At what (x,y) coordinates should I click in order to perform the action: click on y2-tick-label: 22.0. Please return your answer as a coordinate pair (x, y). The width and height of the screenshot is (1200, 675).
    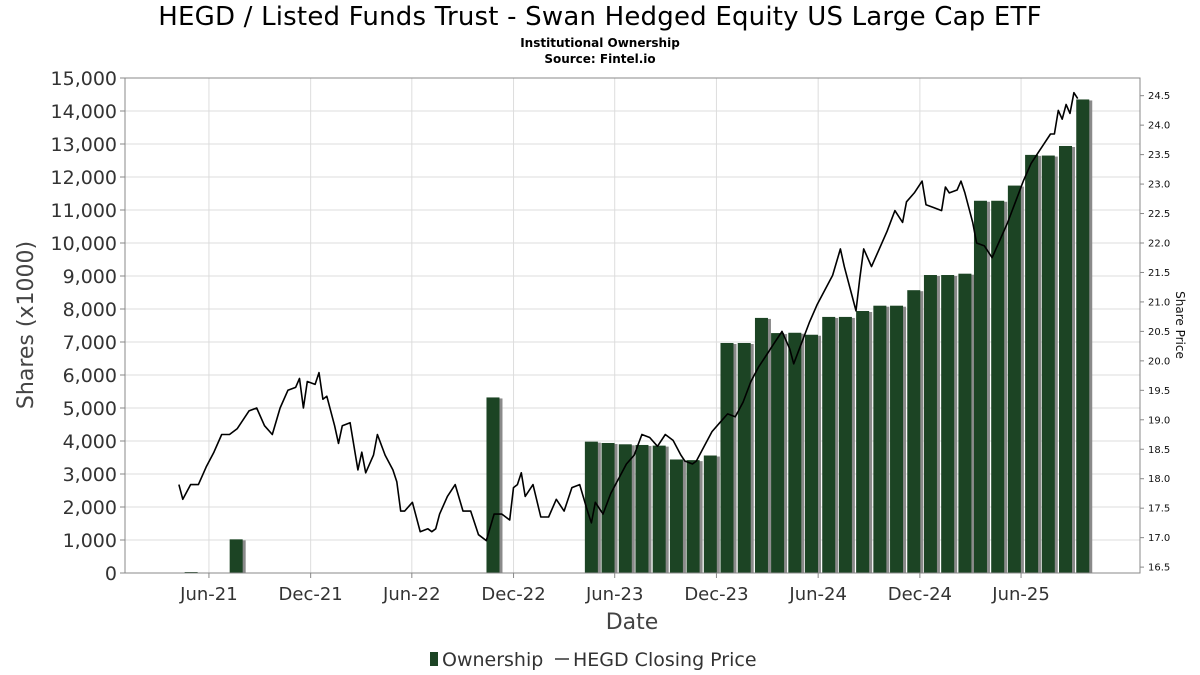
    Looking at the image, I should click on (1159, 244).